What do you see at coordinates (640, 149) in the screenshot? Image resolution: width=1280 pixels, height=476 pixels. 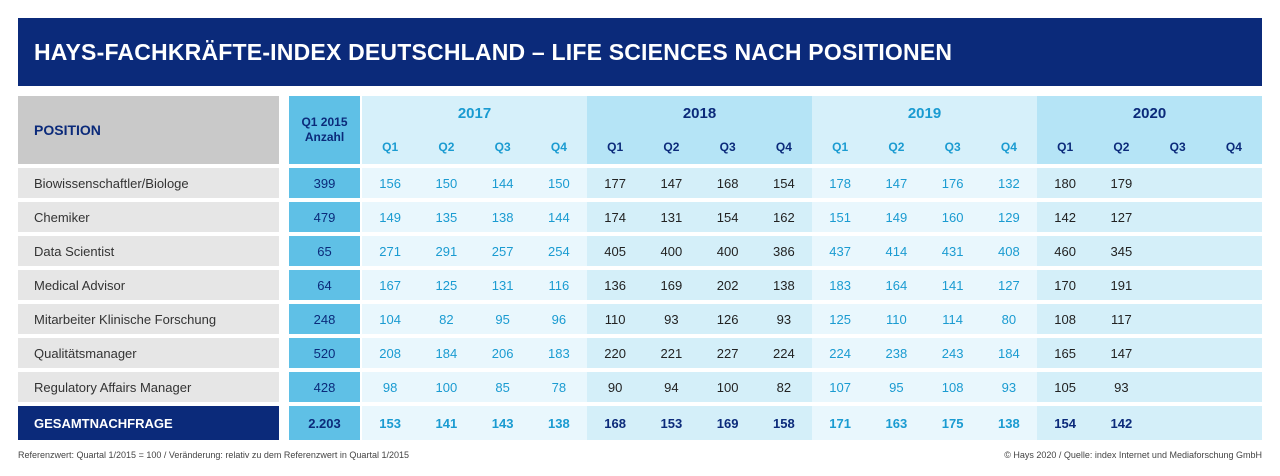 I see `quarter-header-row: Q1 Q2 Q3 Q4 Q1 Q2 Q3 Q4 Q1 Q2 Q3 Q4 Q1 Q2 Q3 Q4` at bounding box center [640, 149].